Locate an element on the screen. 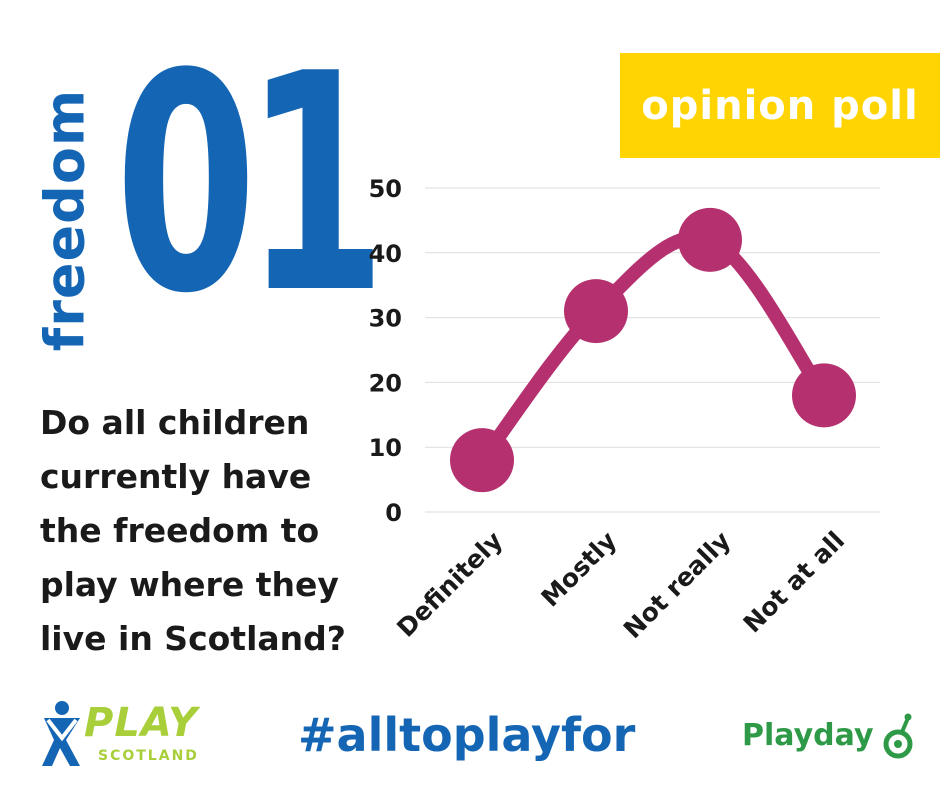 The image size is (940, 788). theme-word: freedom is located at coordinates (65, 220).